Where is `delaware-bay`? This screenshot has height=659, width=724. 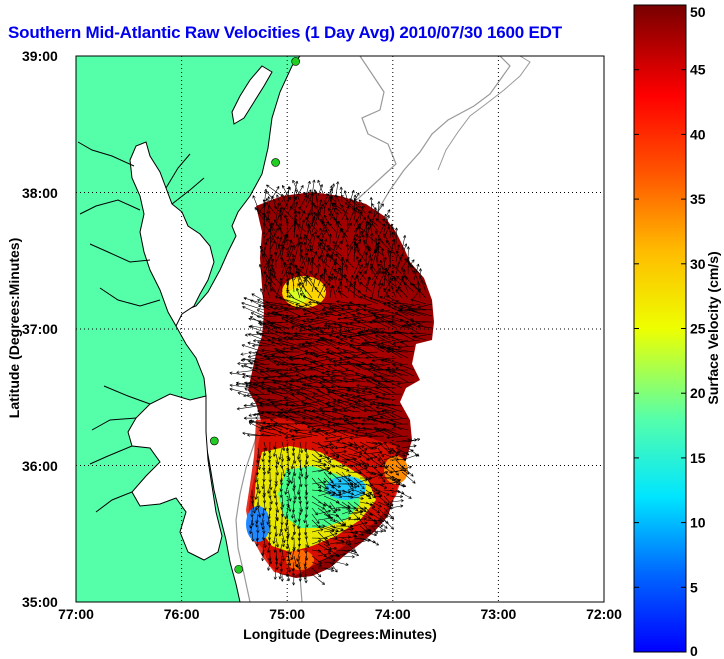 delaware-bay is located at coordinates (252, 95).